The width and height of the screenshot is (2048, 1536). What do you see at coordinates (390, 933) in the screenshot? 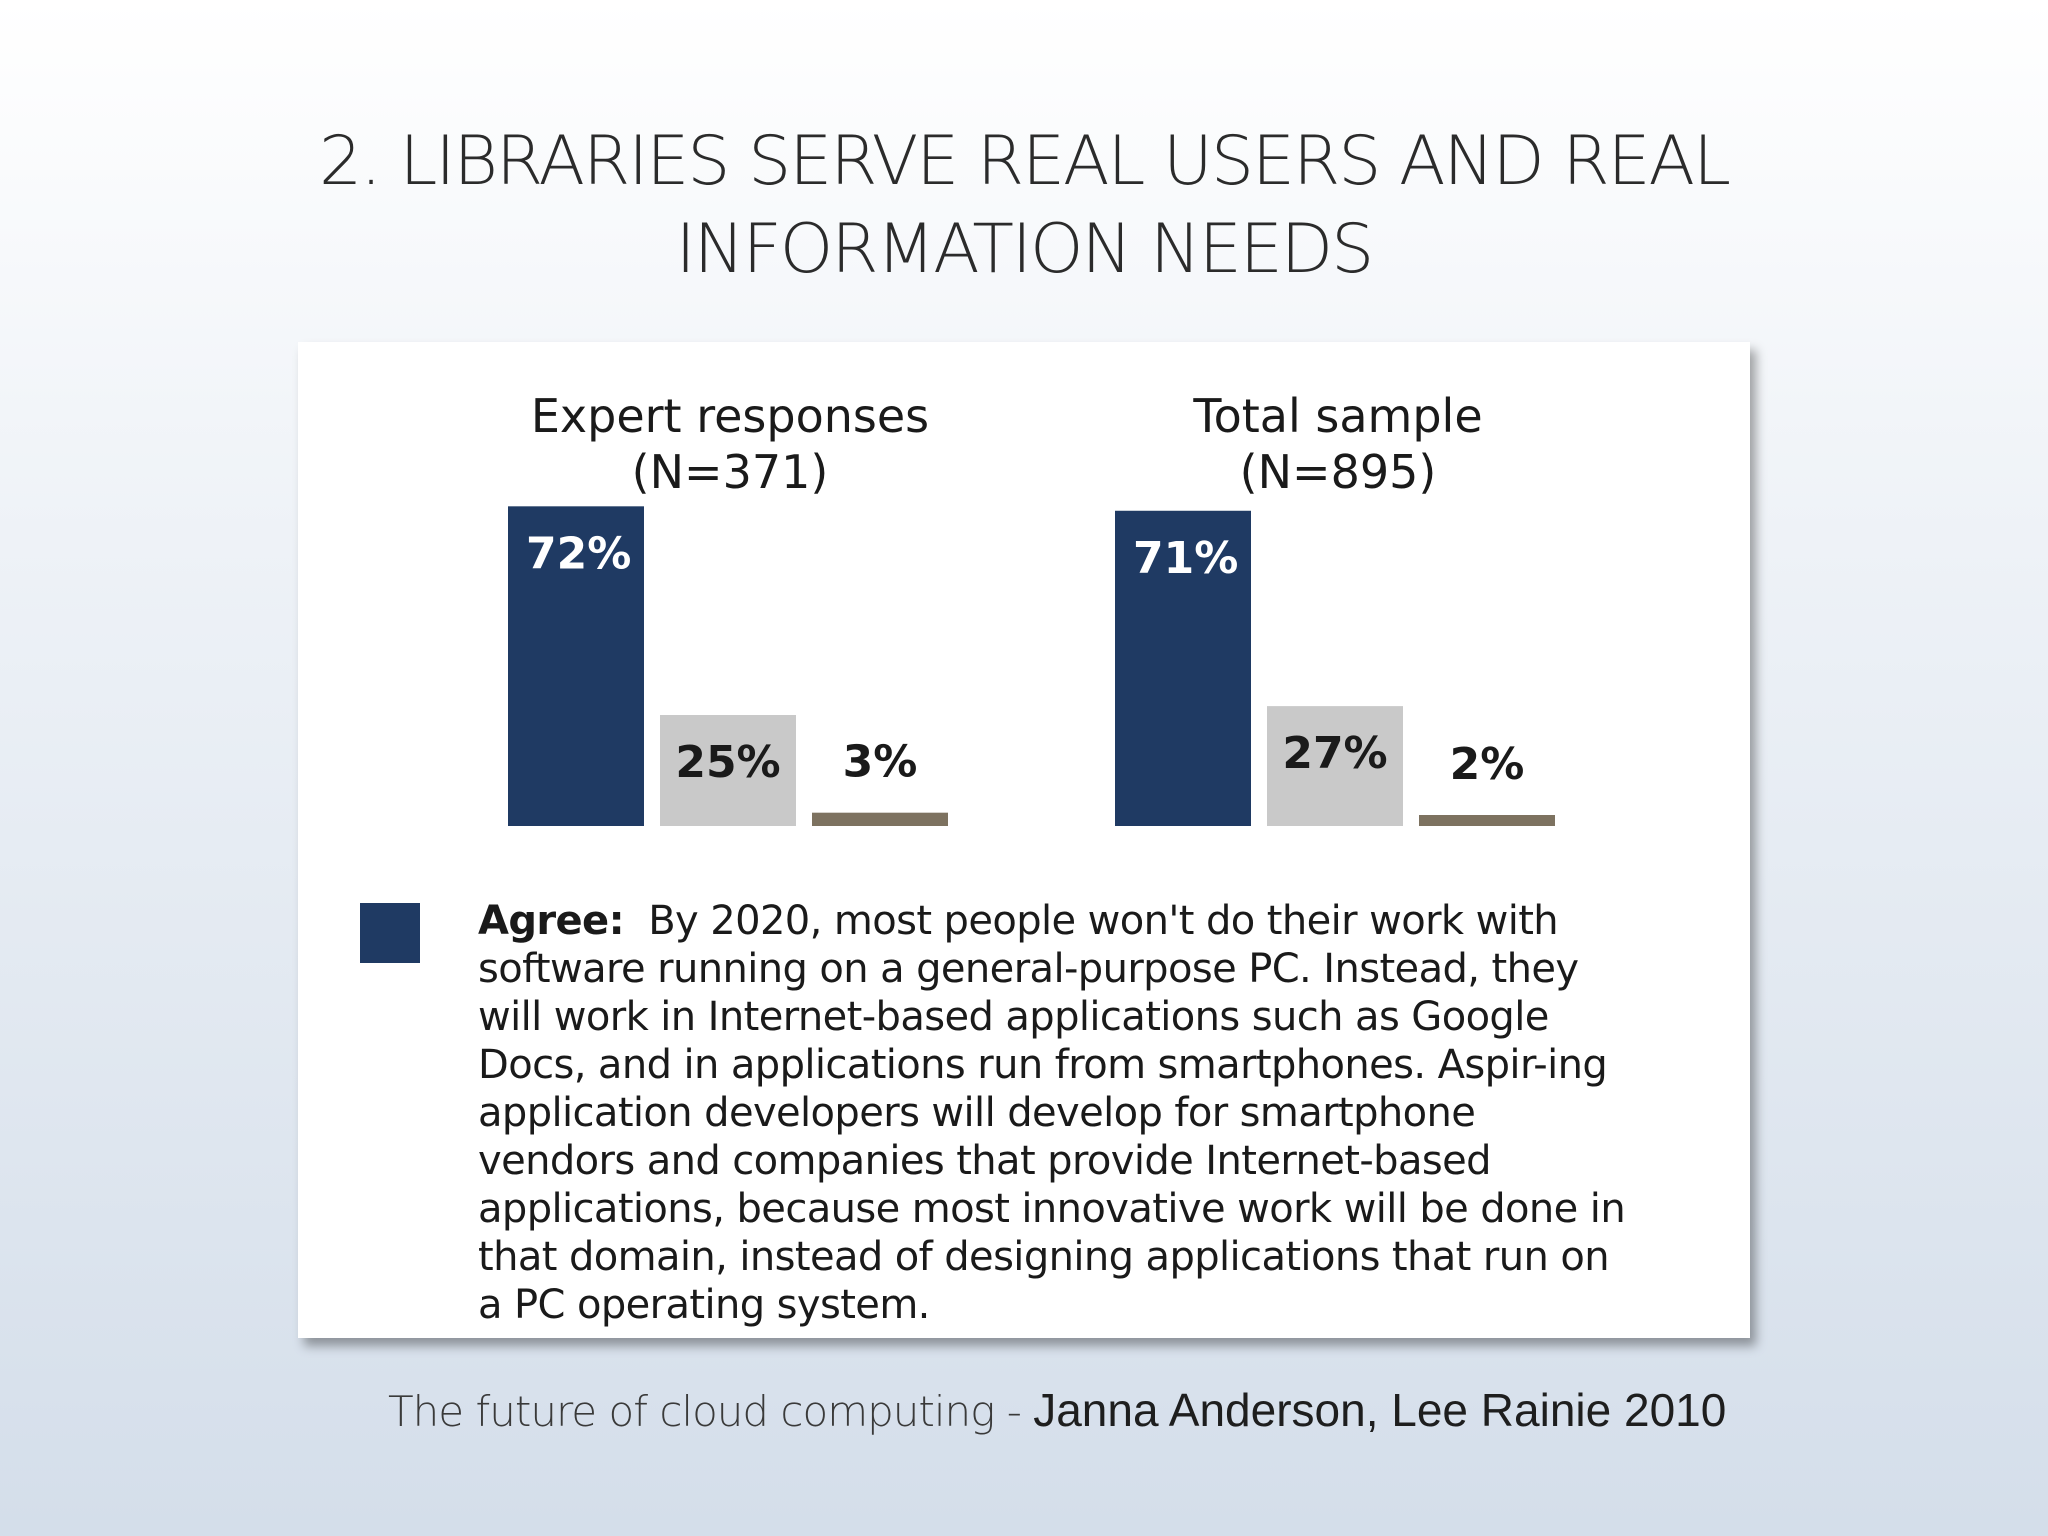
I see `legend-swatch` at bounding box center [390, 933].